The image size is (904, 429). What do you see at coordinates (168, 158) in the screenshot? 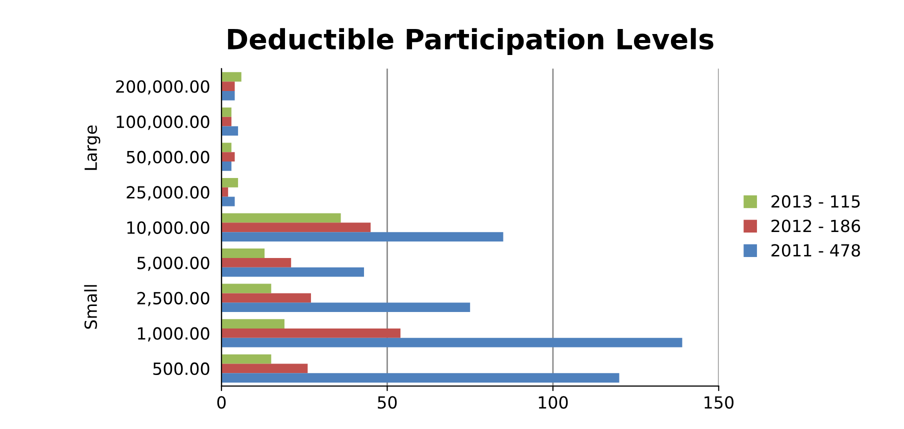
I see `y-tick-label: 50,000.00` at bounding box center [168, 158].